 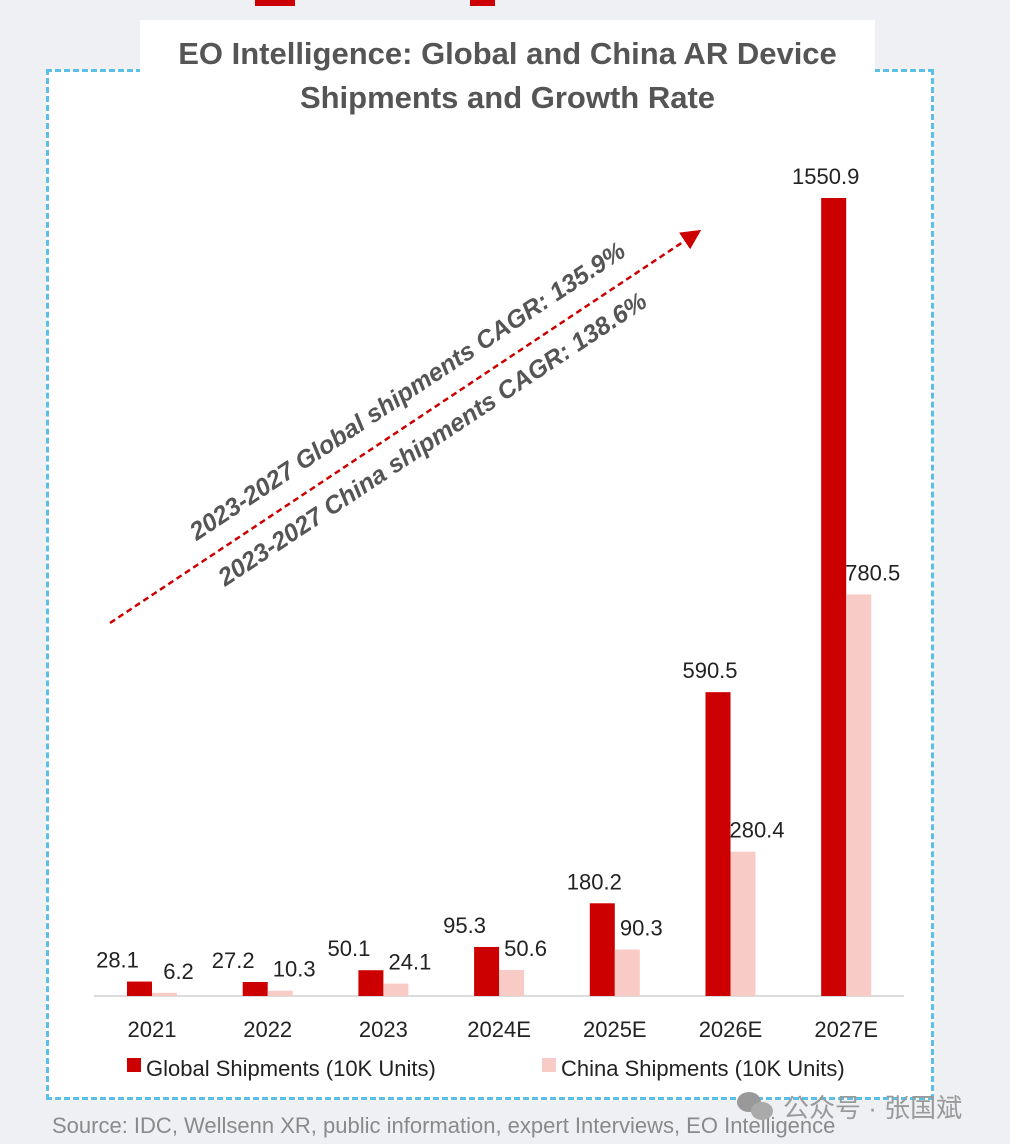 I want to click on global-data-label: 28.1, so click(x=117, y=960).